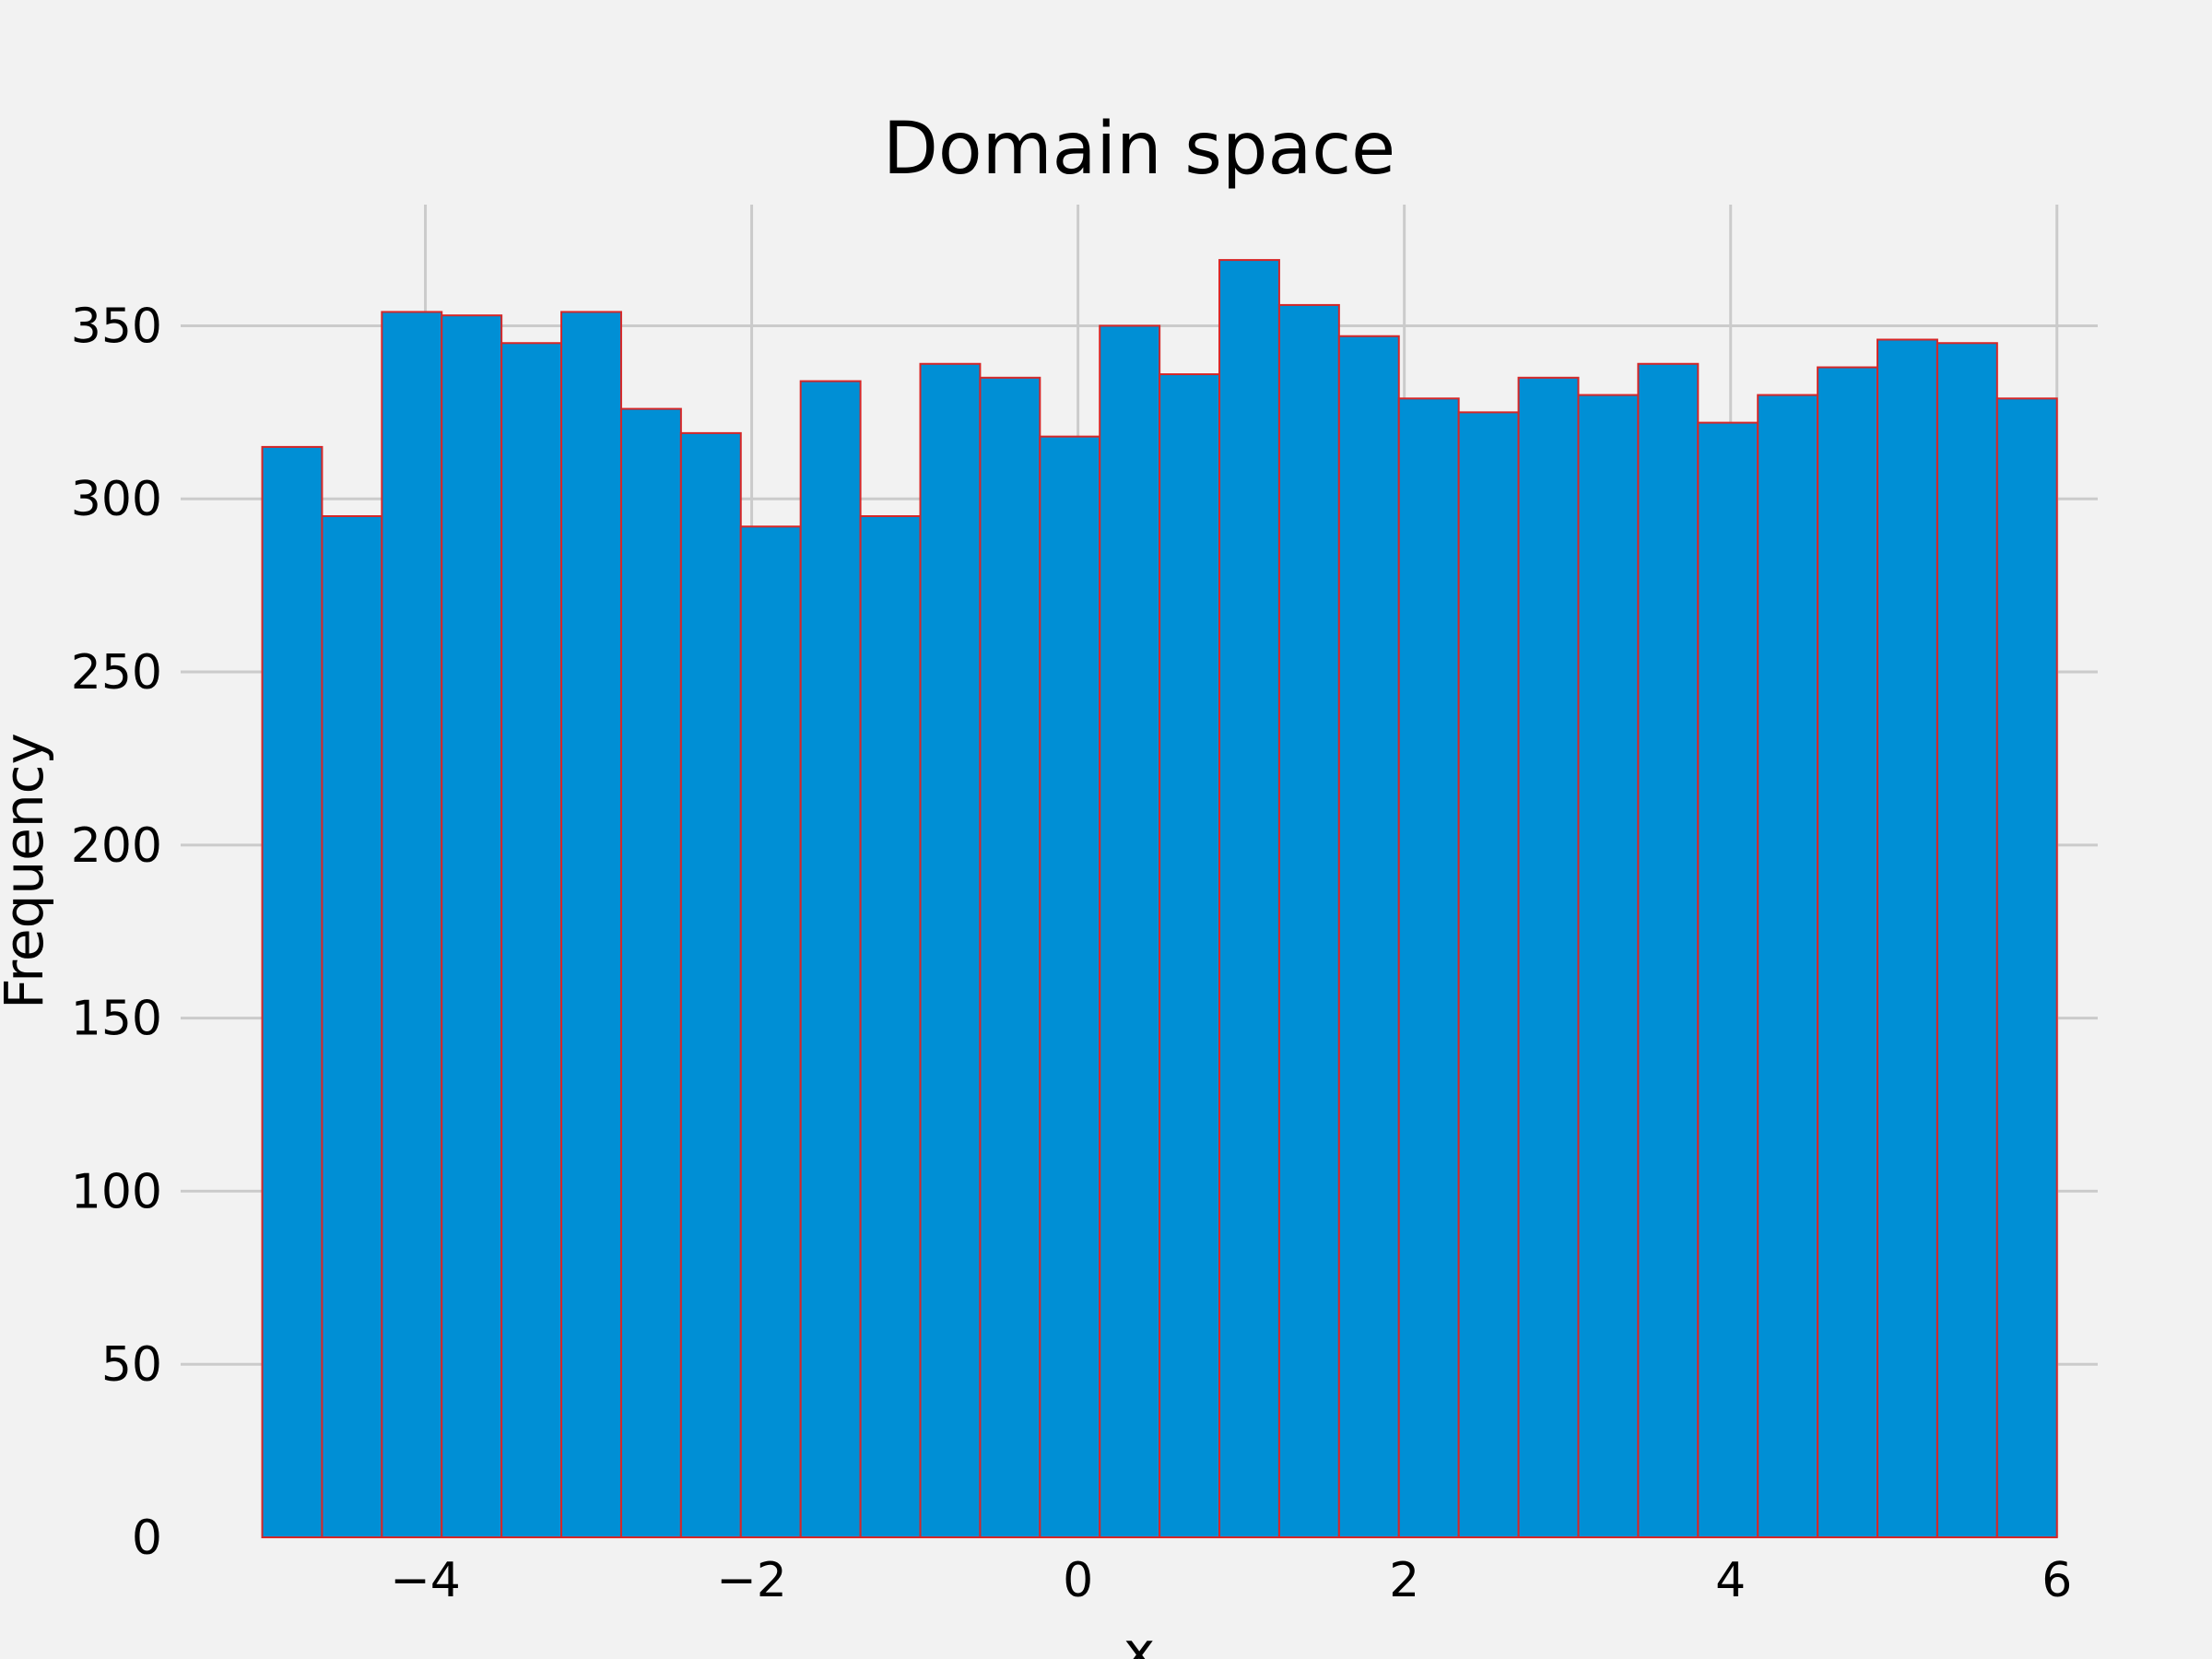  What do you see at coordinates (1404, 1580) in the screenshot?
I see `x-tick-label: 2` at bounding box center [1404, 1580].